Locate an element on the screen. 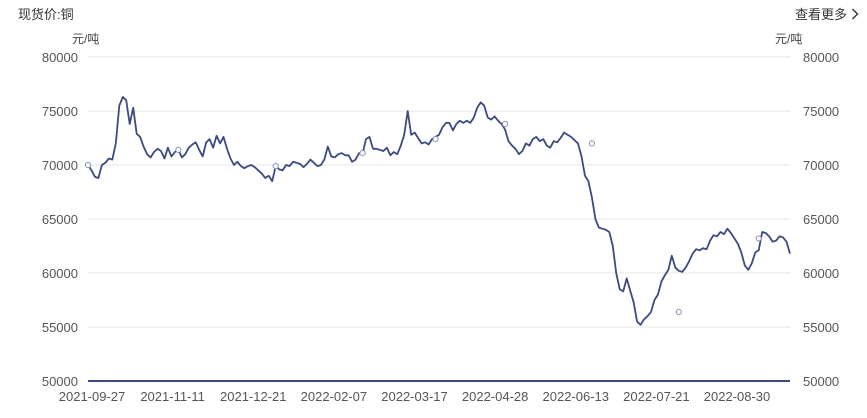 This screenshot has height=418, width=867. x-tick-label: 2022-06-13 is located at coordinates (576, 396).